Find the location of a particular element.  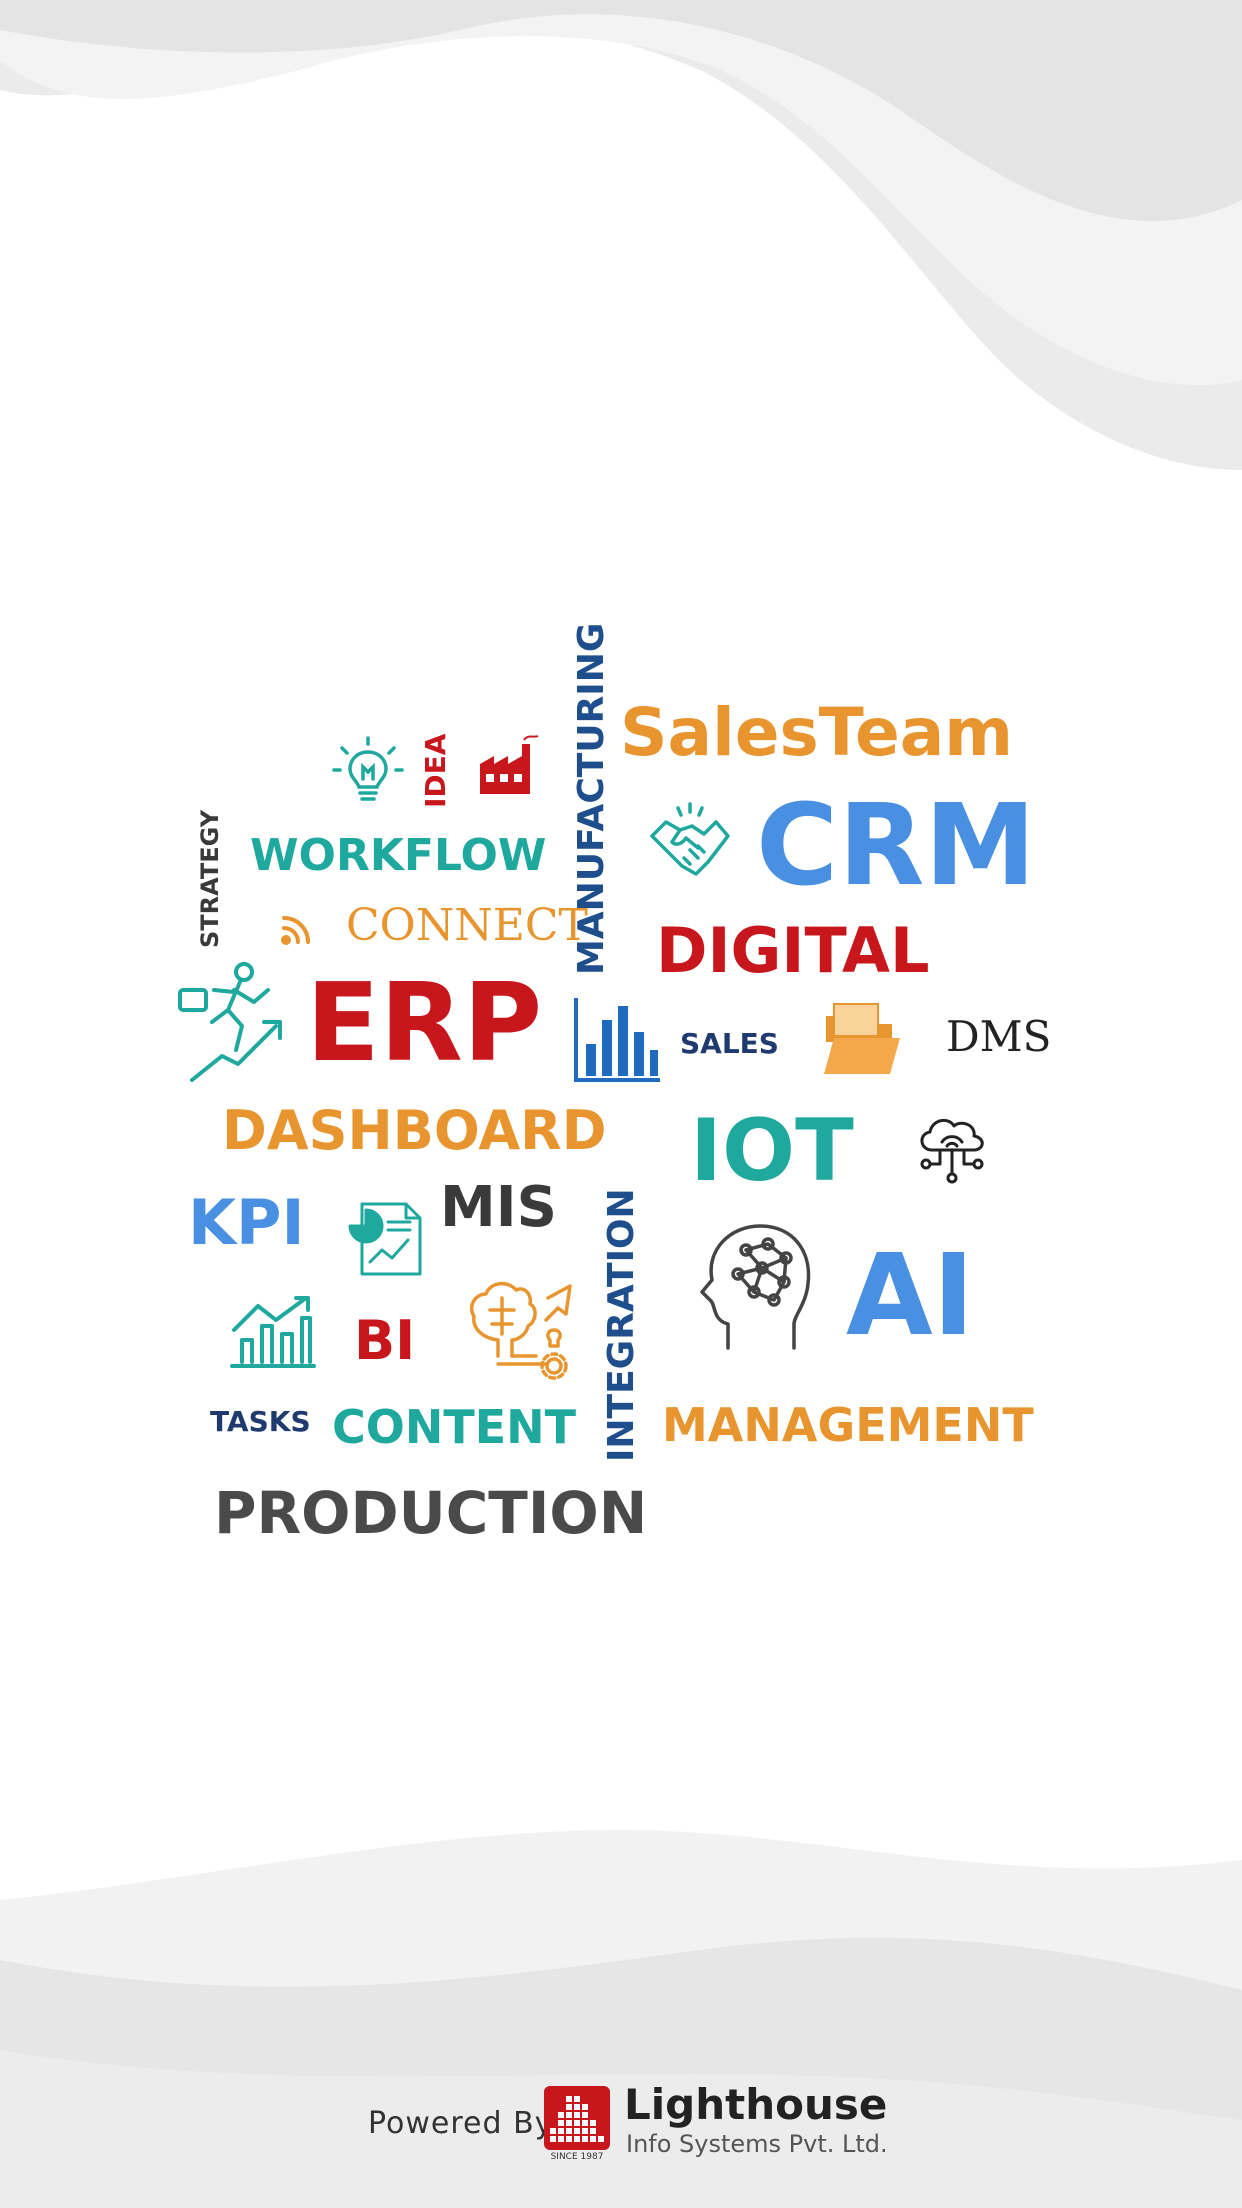

handshake-icon is located at coordinates (690, 839).